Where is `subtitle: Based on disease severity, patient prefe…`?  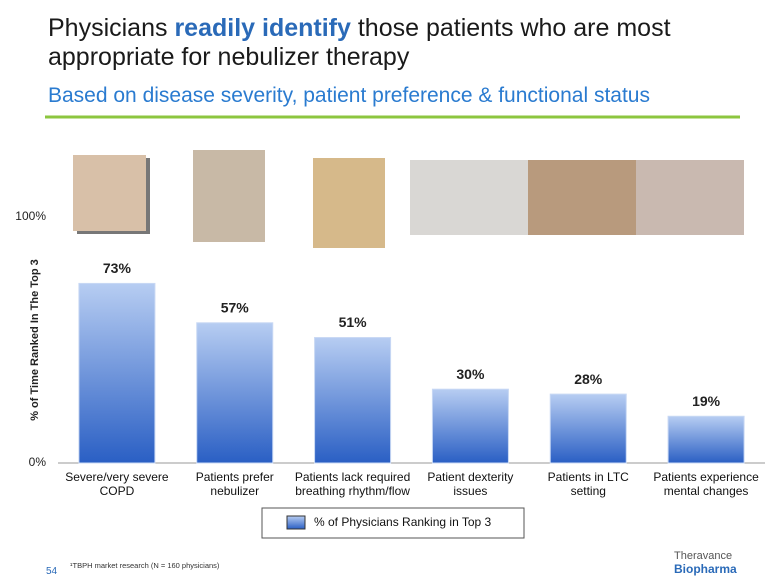 subtitle: Based on disease severity, patient prefe… is located at coordinates (349, 95).